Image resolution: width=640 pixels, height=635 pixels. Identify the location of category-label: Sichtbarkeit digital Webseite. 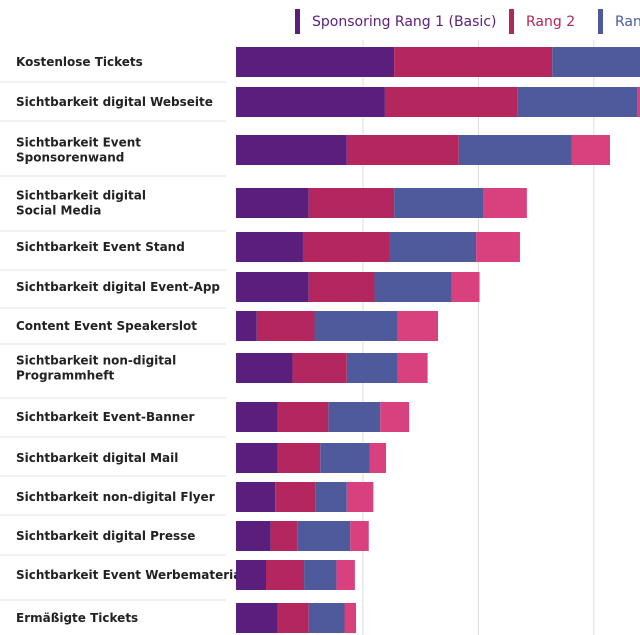
(114, 102).